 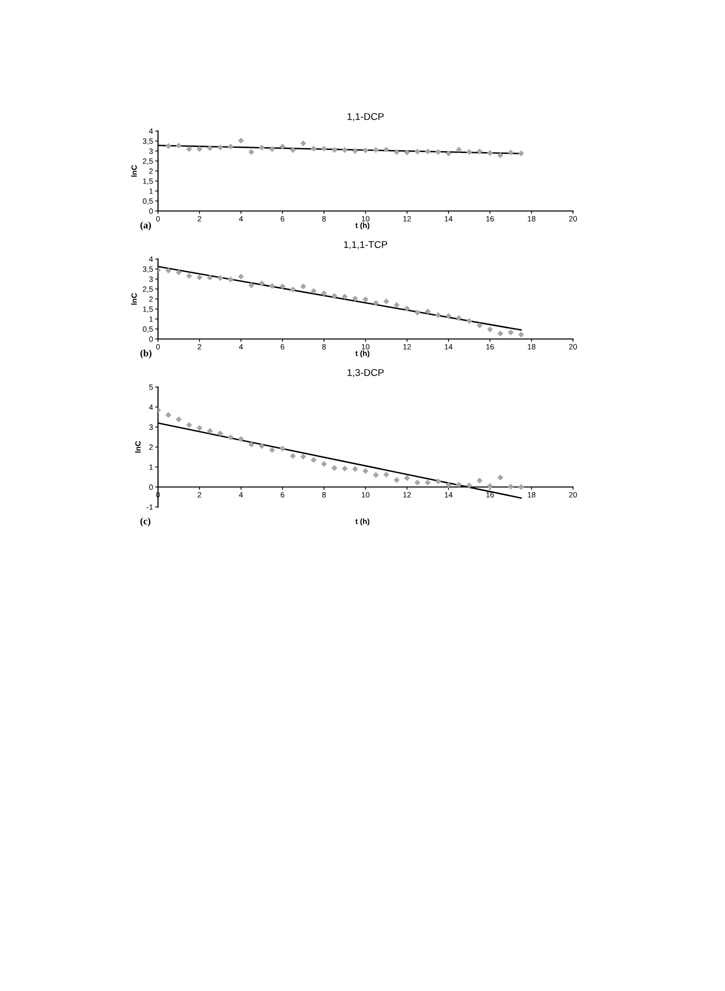 What do you see at coordinates (366, 373) in the screenshot?
I see `chart-title: 1,3-DCP` at bounding box center [366, 373].